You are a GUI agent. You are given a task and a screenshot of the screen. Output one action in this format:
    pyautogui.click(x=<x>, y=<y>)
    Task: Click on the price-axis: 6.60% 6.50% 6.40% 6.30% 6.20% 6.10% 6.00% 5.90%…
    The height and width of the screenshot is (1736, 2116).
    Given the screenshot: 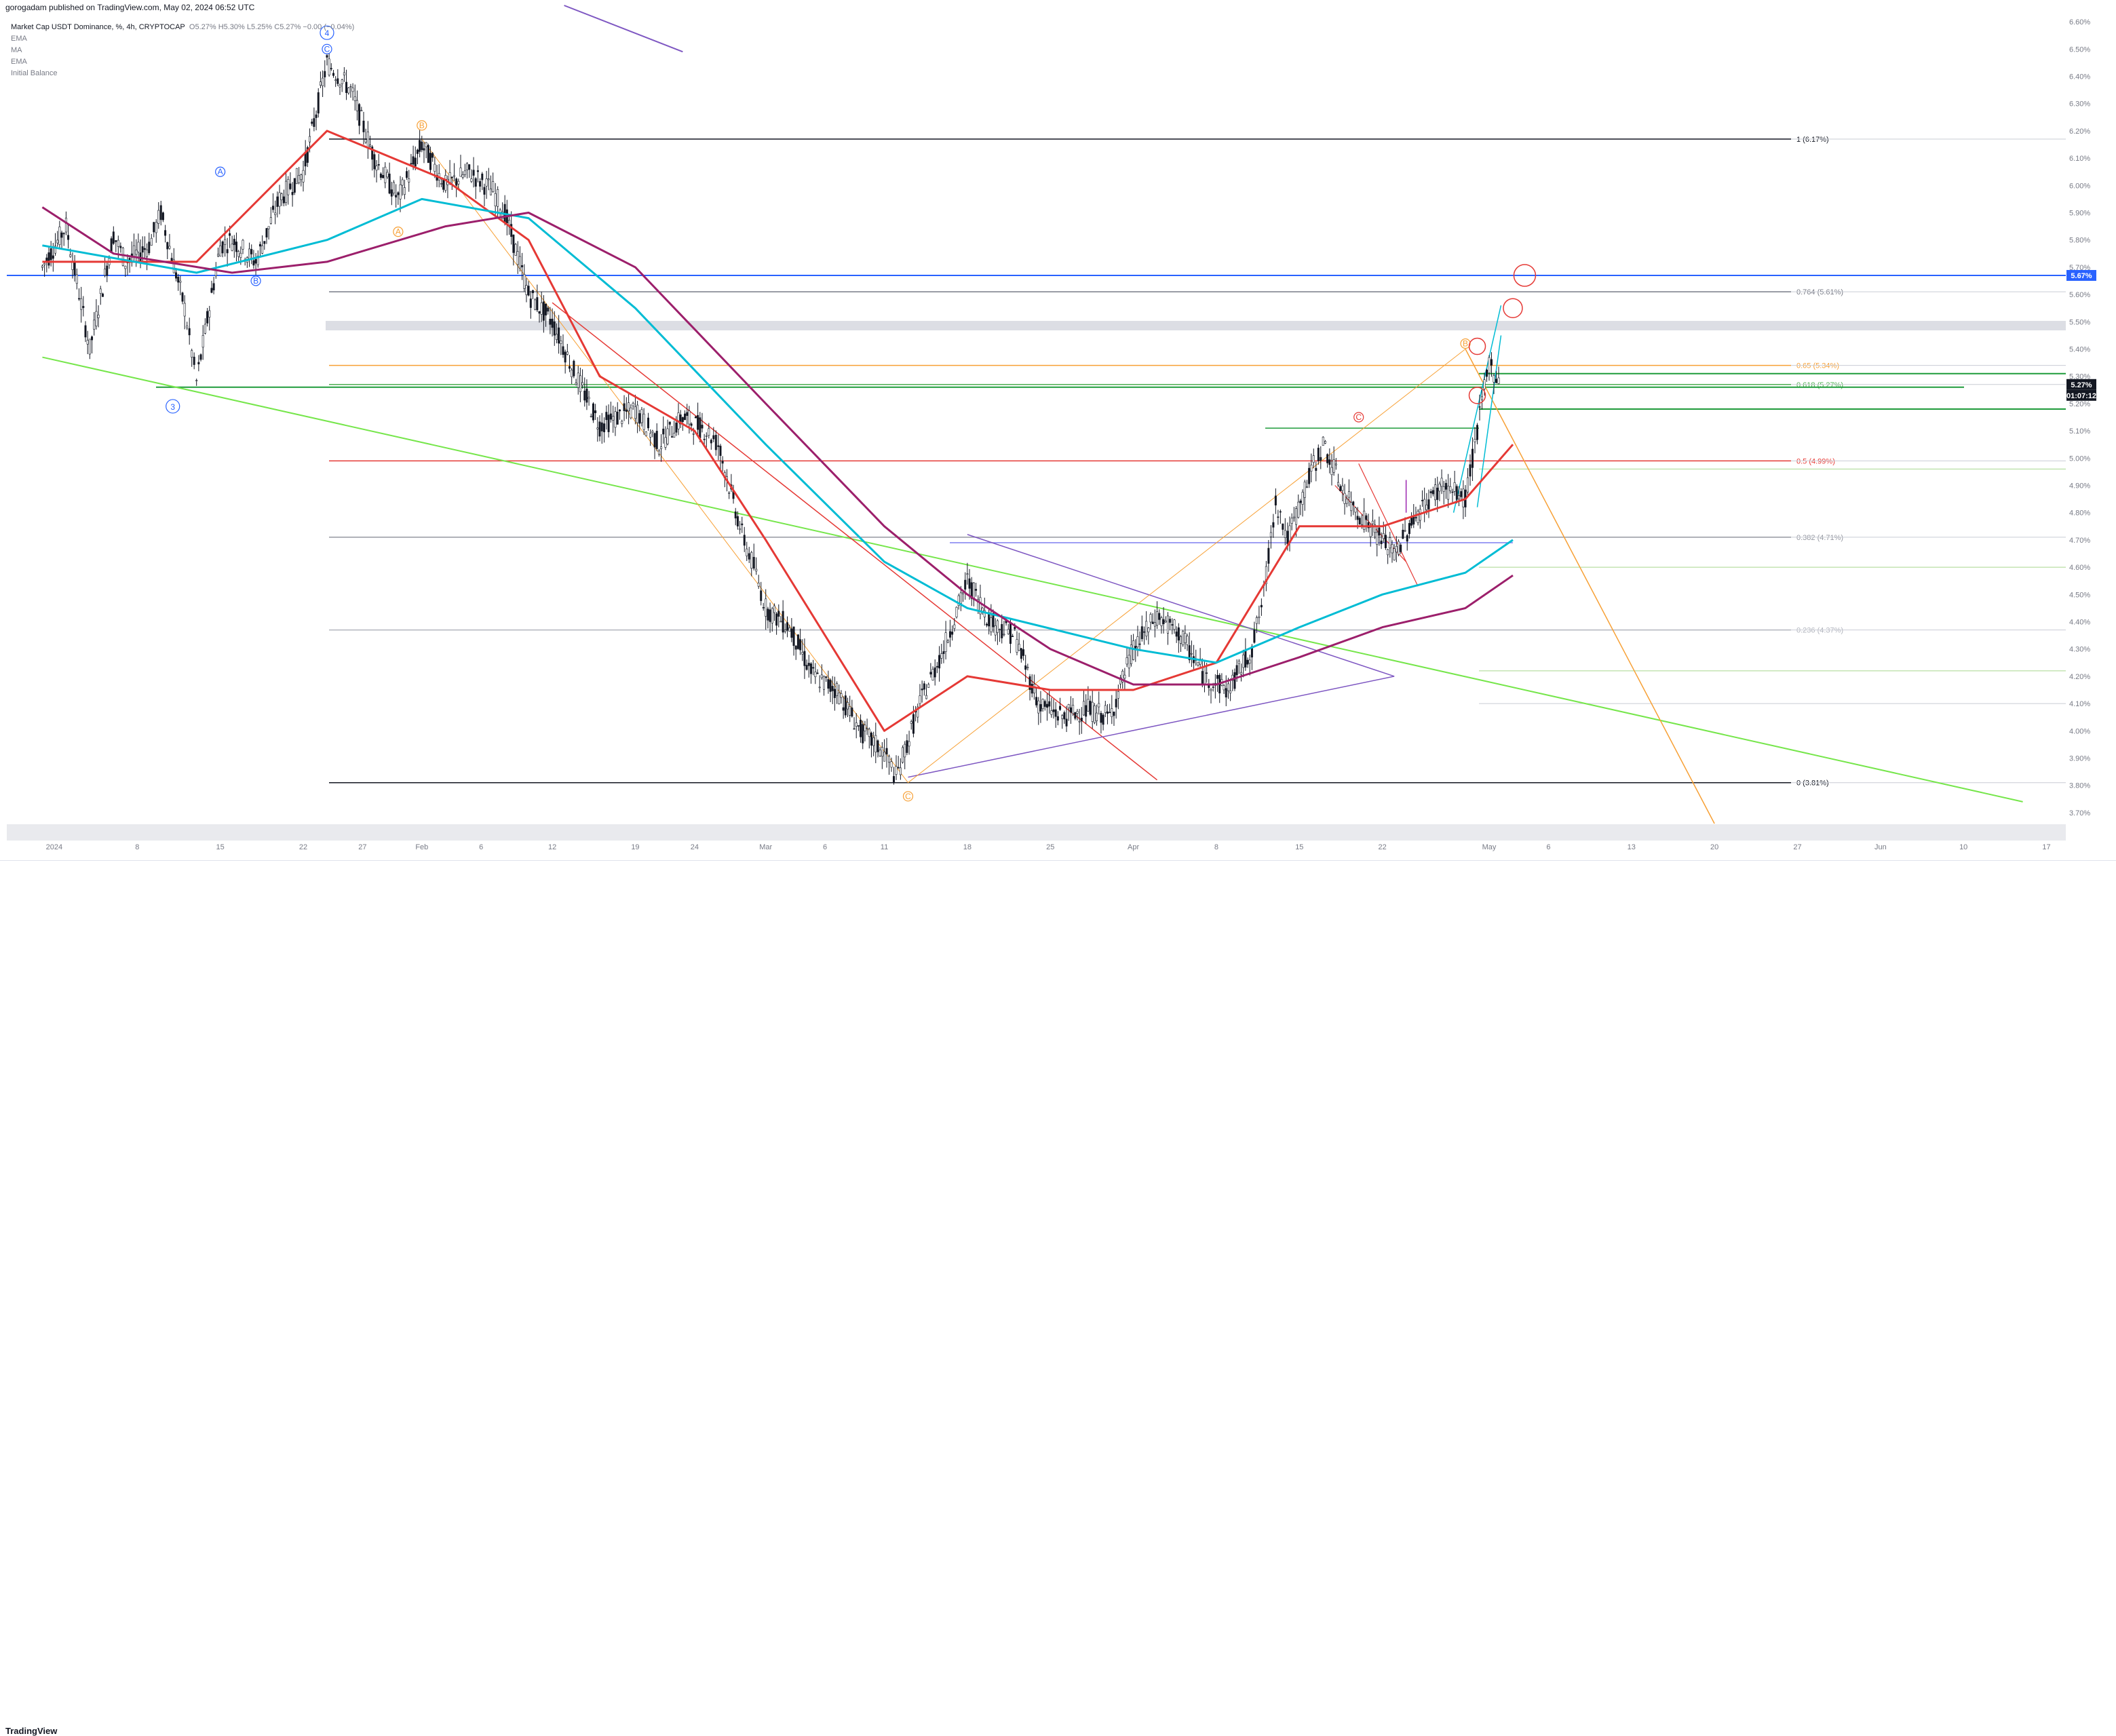 What is the action you would take?
    pyautogui.click(x=2079, y=417)
    